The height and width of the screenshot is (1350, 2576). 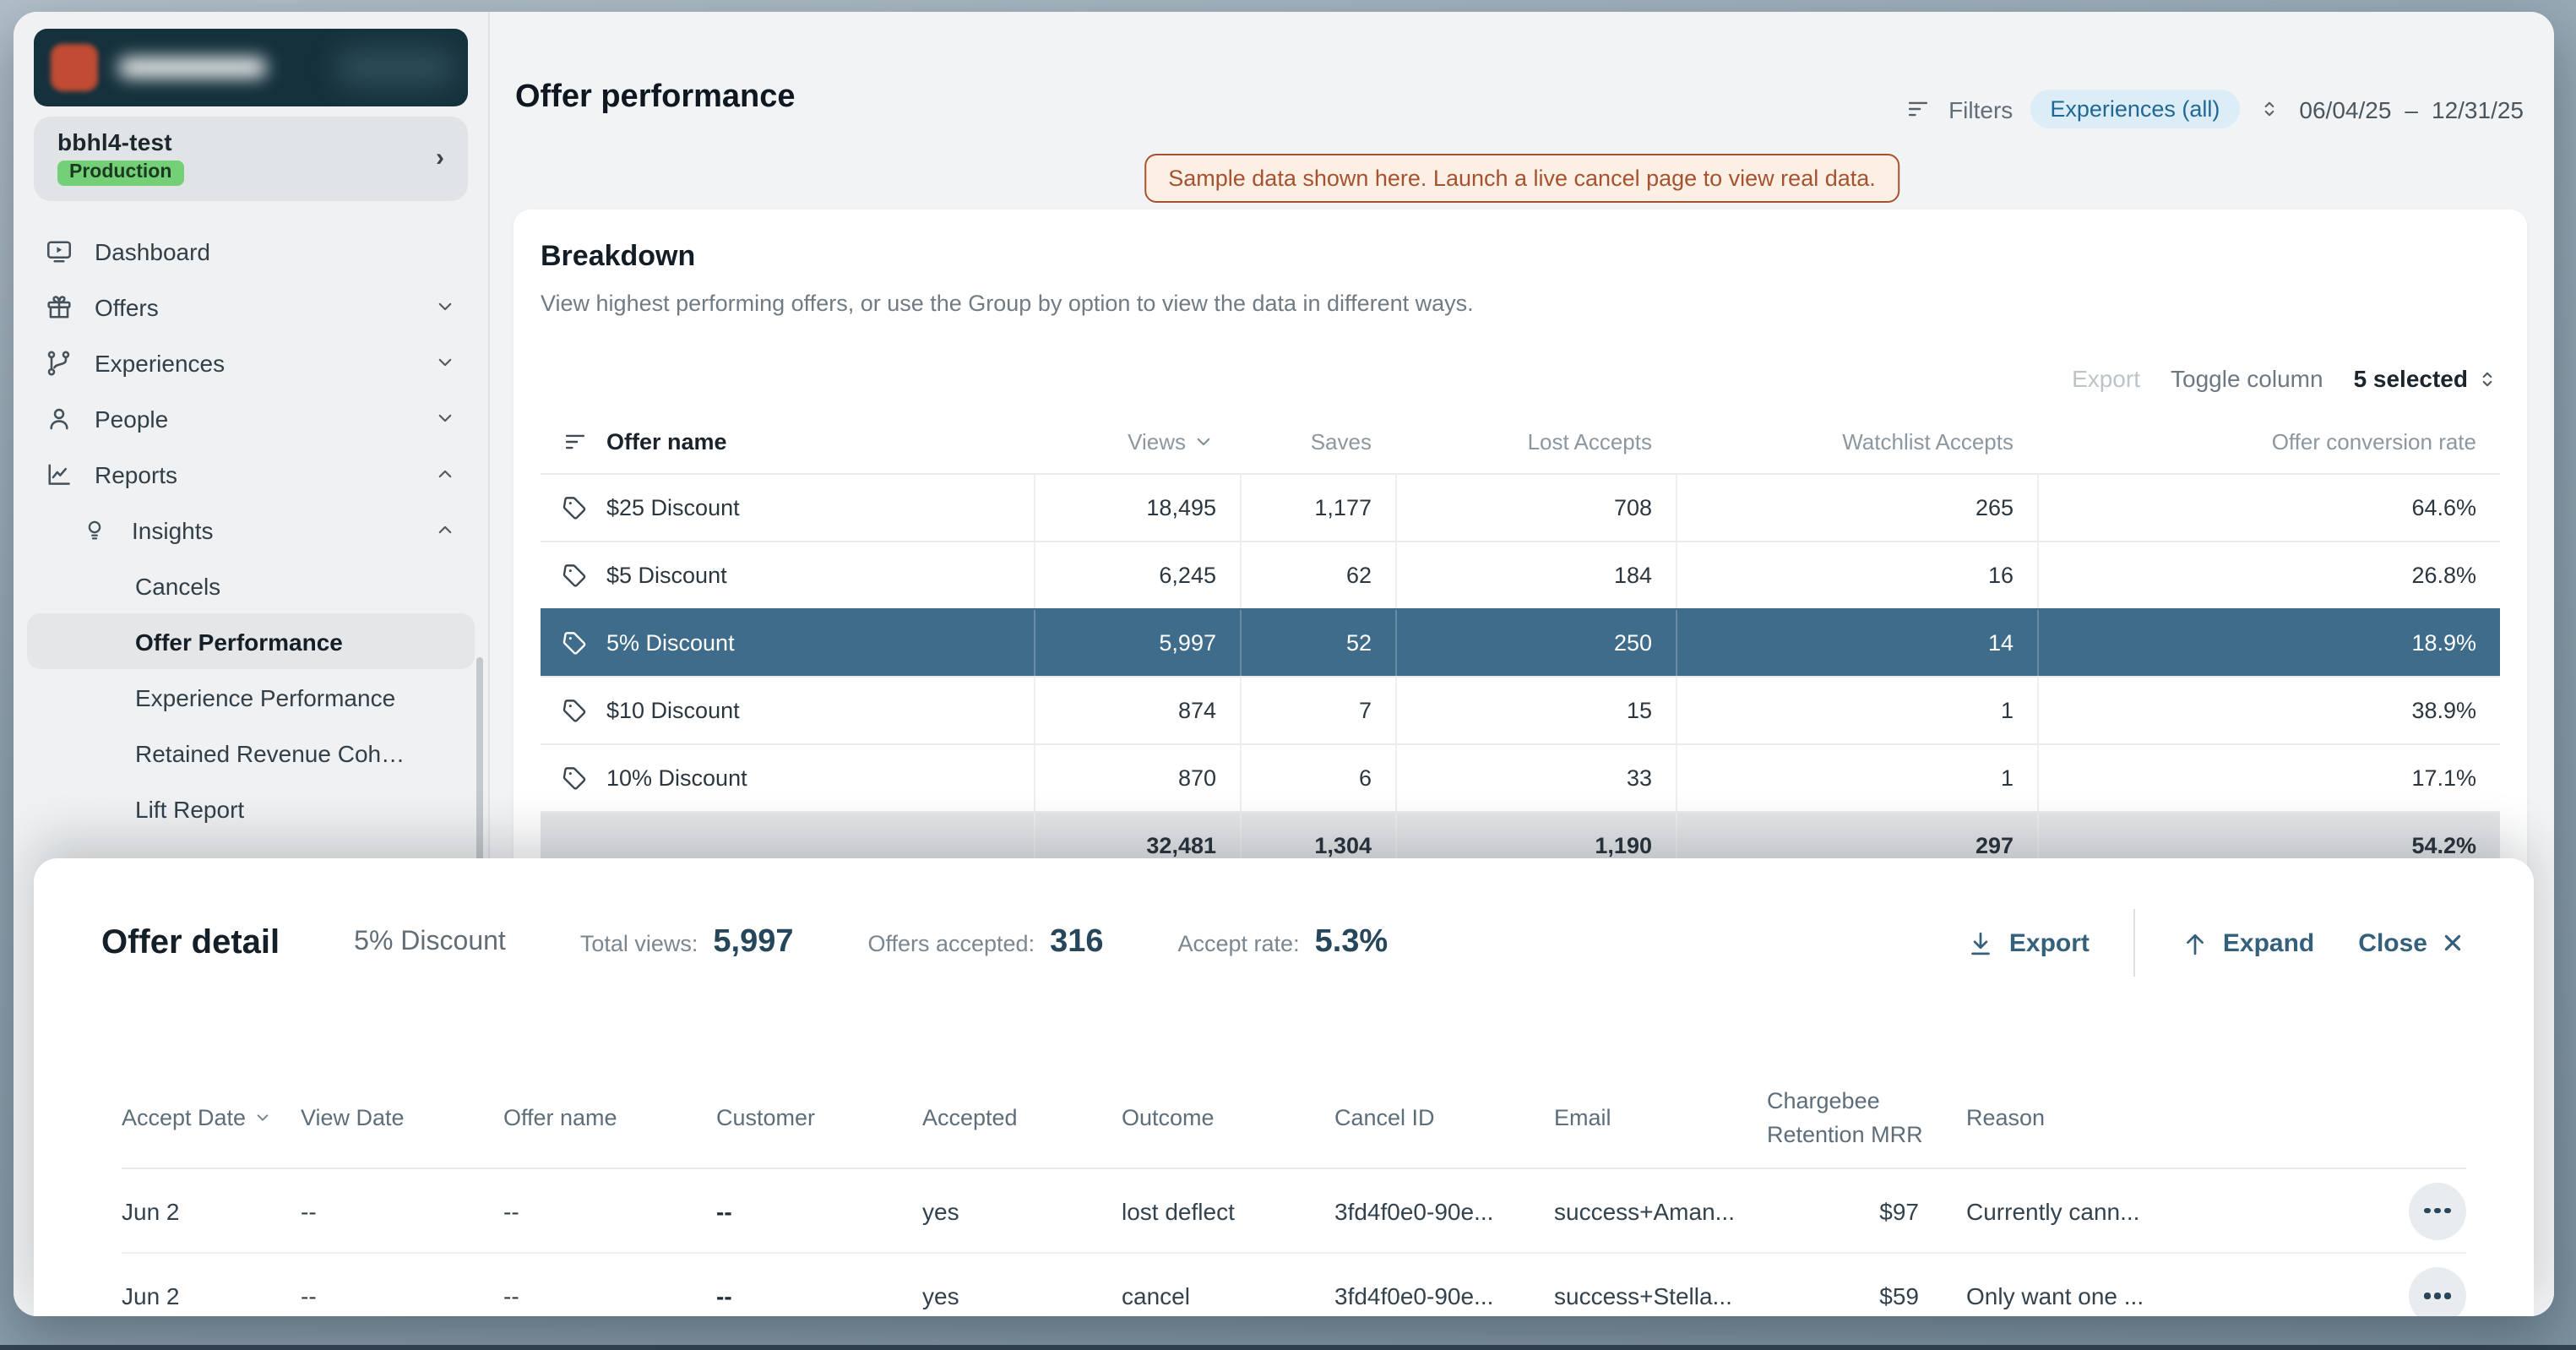 I want to click on lost-accepts-cell: 708, so click(x=1535, y=508).